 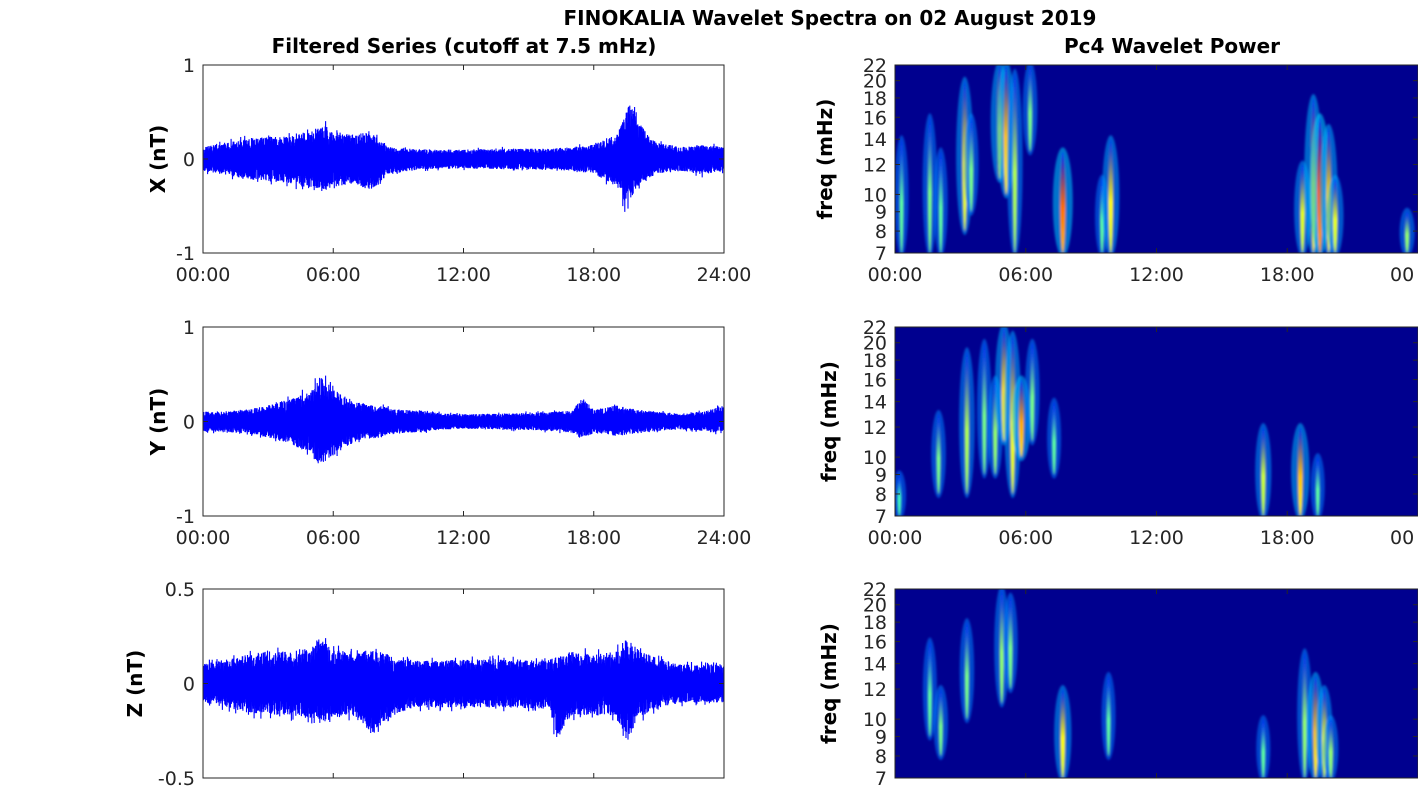 I want to click on y-component-series-panel: -1 0 1 00:00 06:00 12:00 18:00 24:00 Y (nT), so click(x=448, y=433).